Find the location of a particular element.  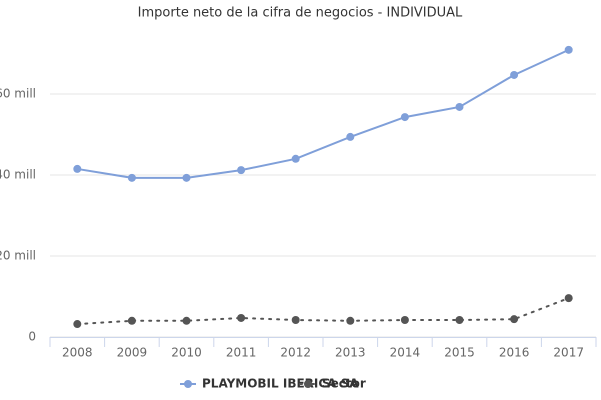

series-line is located at coordinates (323, 311).